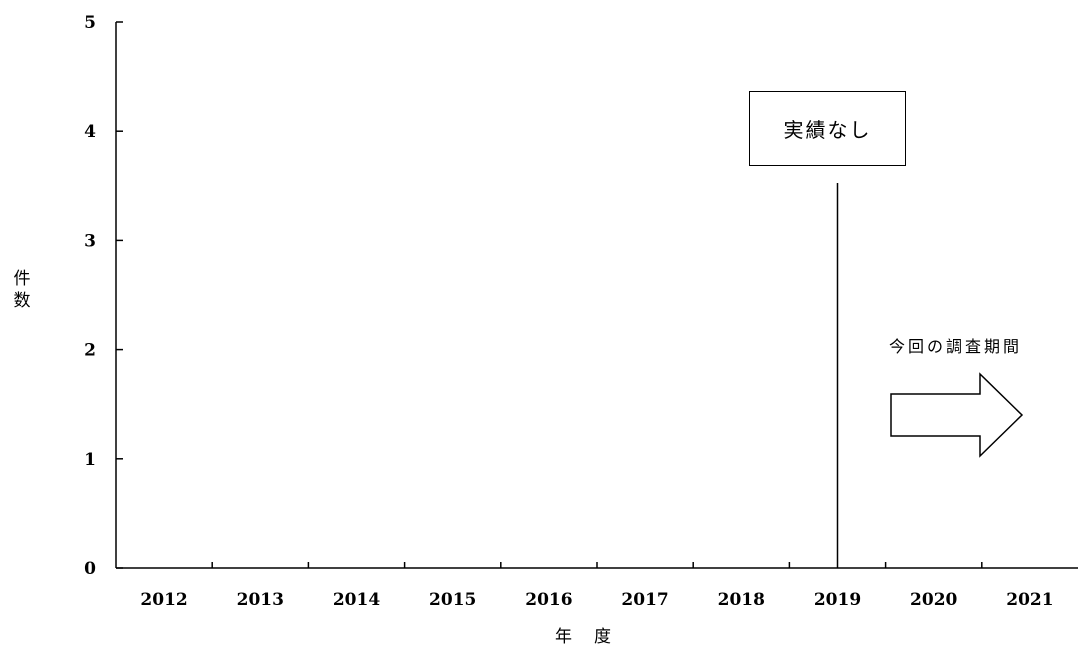 The image size is (1078, 648). What do you see at coordinates (644, 600) in the screenshot?
I see `x-tick-label-2017: 2017` at bounding box center [644, 600].